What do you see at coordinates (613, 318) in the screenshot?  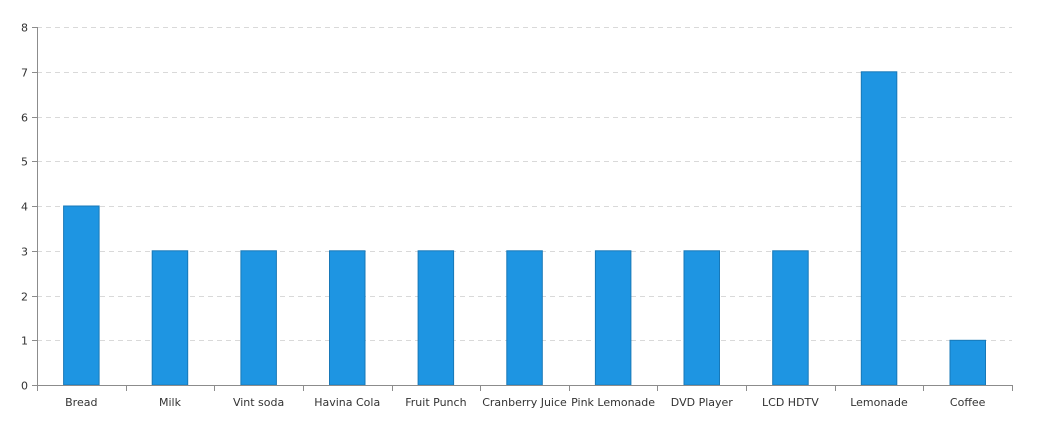 I see `bar-pink-lemonade` at bounding box center [613, 318].